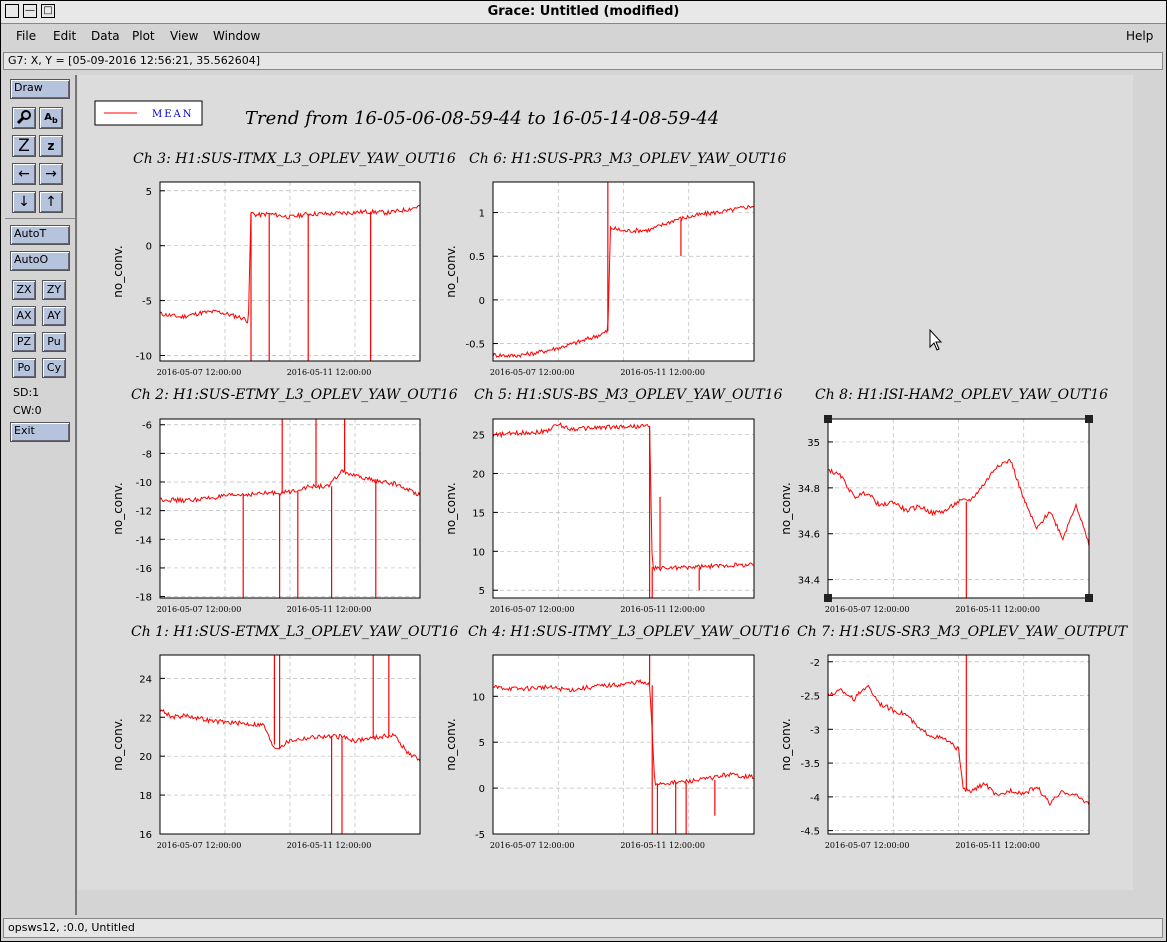 The height and width of the screenshot is (942, 1167). Describe the element at coordinates (40, 235) in the screenshot. I see `autot-button: AutoT` at that location.